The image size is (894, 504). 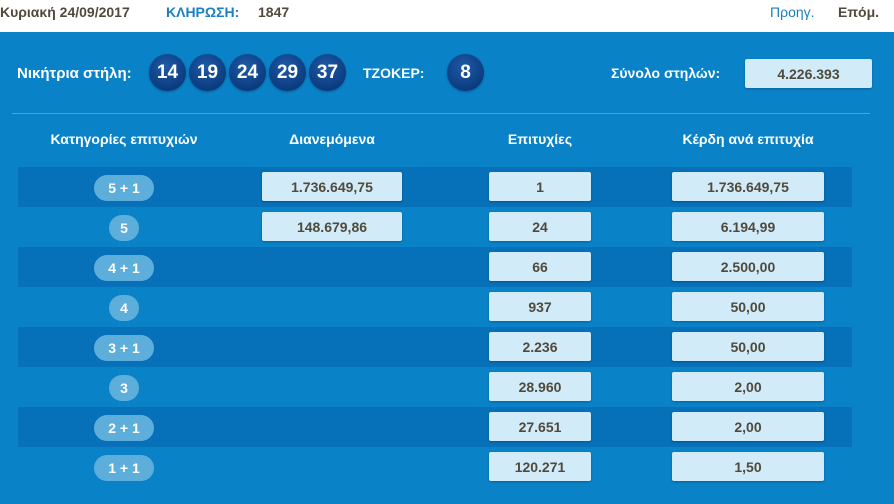 I want to click on prize-value: 1,50, so click(x=748, y=466).